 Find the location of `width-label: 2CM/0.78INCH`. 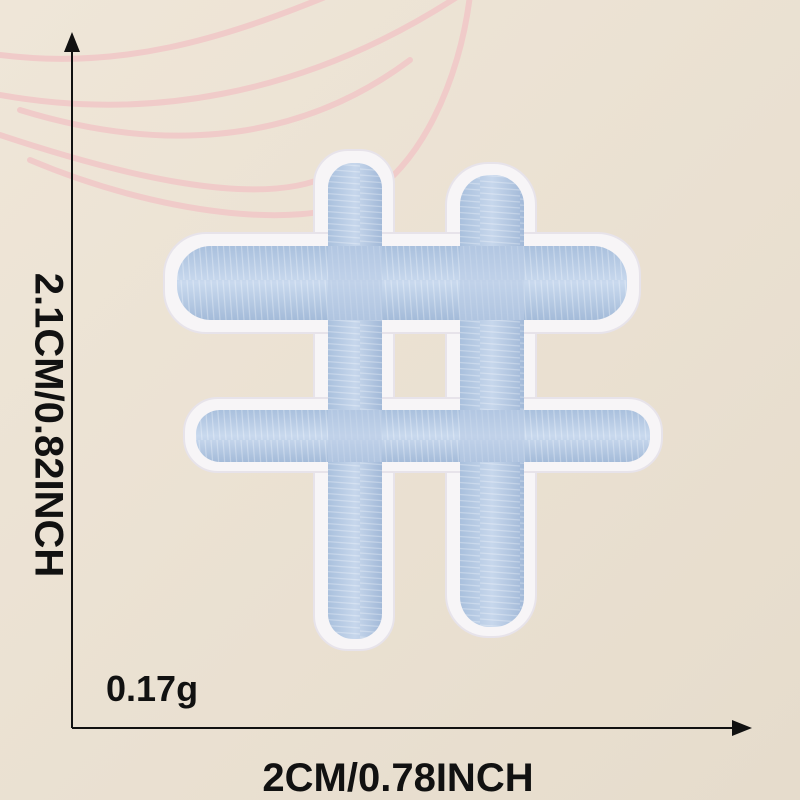

width-label: 2CM/0.78INCH is located at coordinates (398, 778).